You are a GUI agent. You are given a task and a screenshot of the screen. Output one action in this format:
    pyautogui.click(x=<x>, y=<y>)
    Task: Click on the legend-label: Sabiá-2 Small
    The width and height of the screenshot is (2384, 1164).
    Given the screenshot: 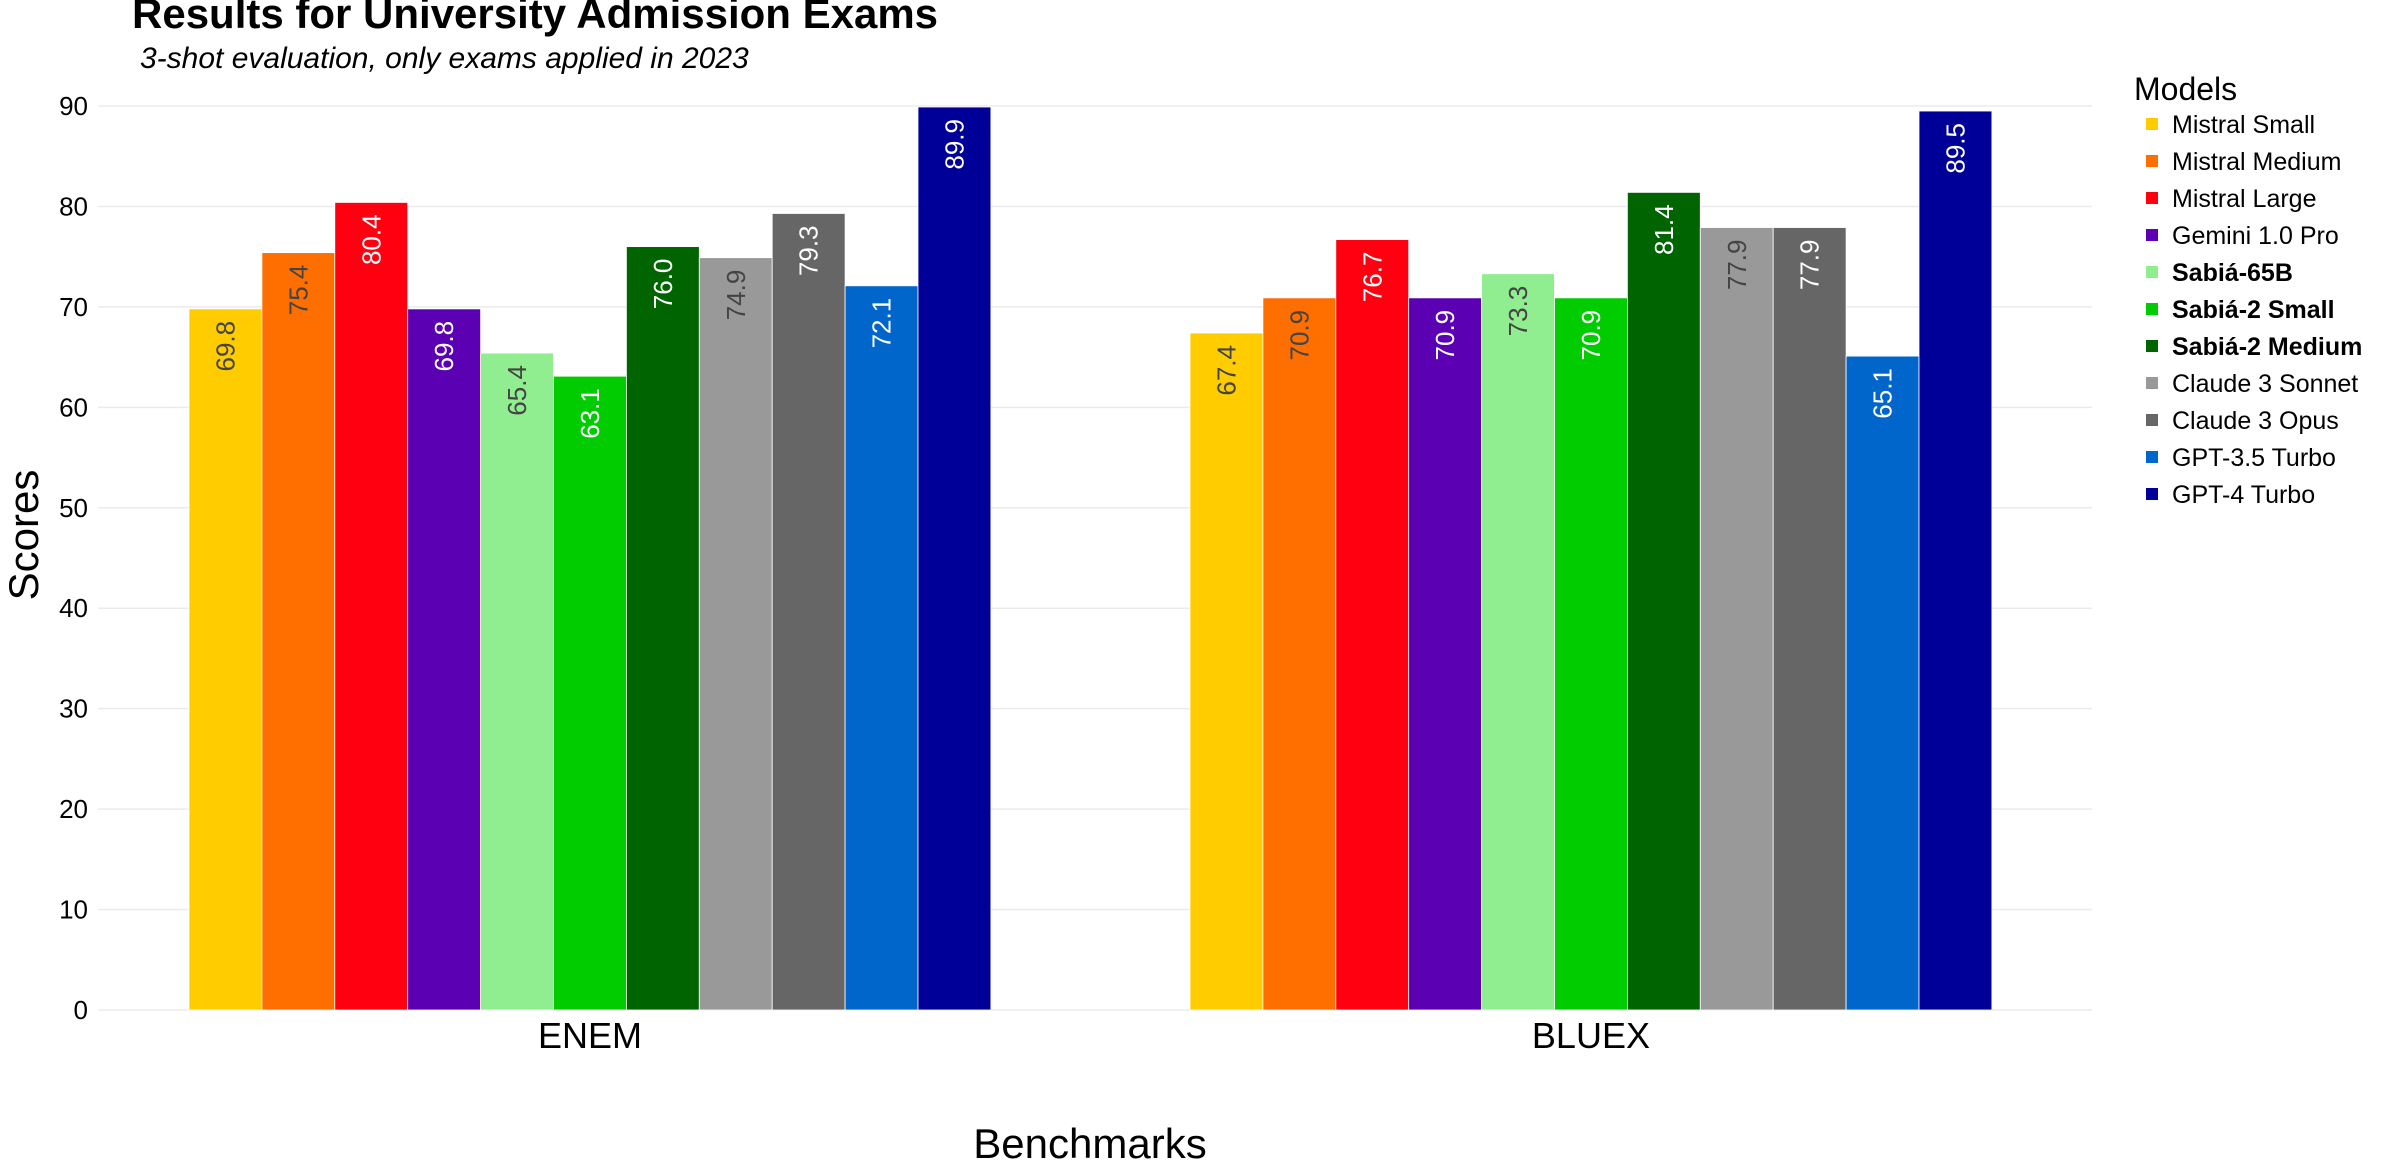 What is the action you would take?
    pyautogui.click(x=2253, y=310)
    